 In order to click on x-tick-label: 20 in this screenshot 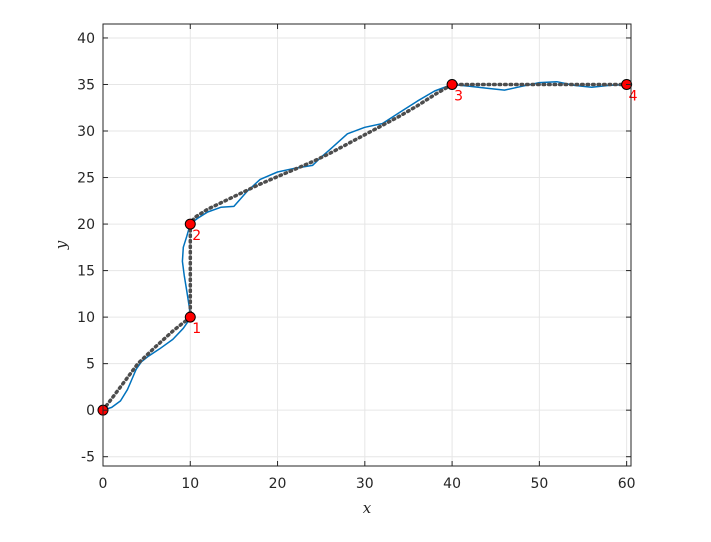, I will do `click(278, 484)`.